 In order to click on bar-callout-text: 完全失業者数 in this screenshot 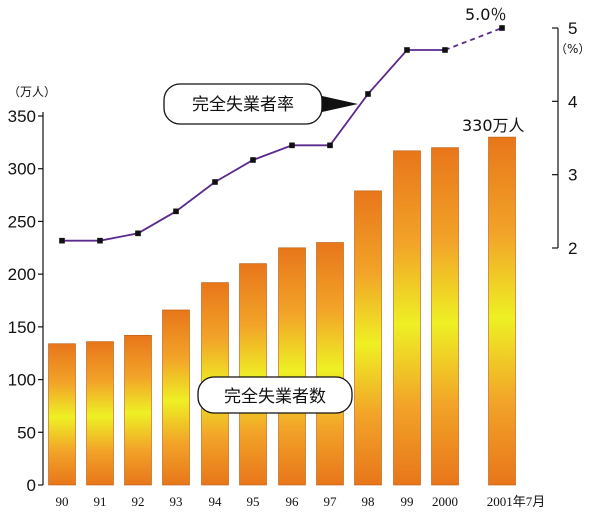, I will do `click(275, 397)`.